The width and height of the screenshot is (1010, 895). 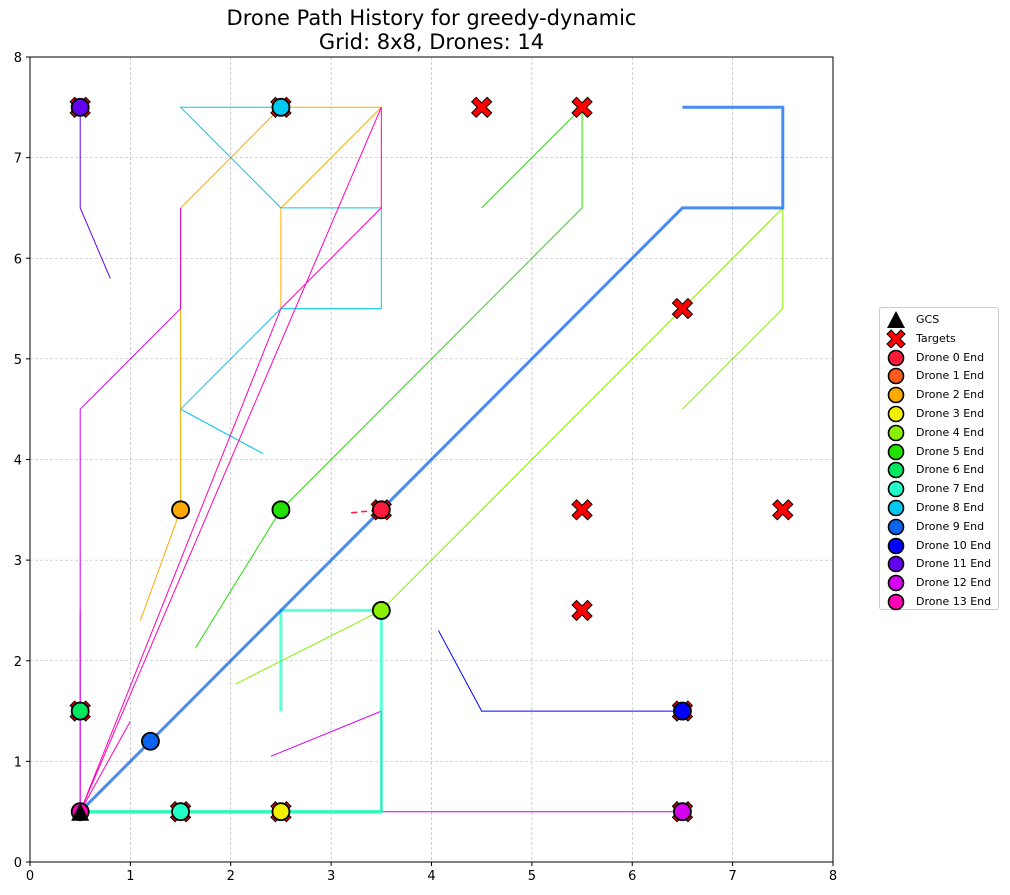 I want to click on legend-label: Drone 5 End, so click(x=950, y=451).